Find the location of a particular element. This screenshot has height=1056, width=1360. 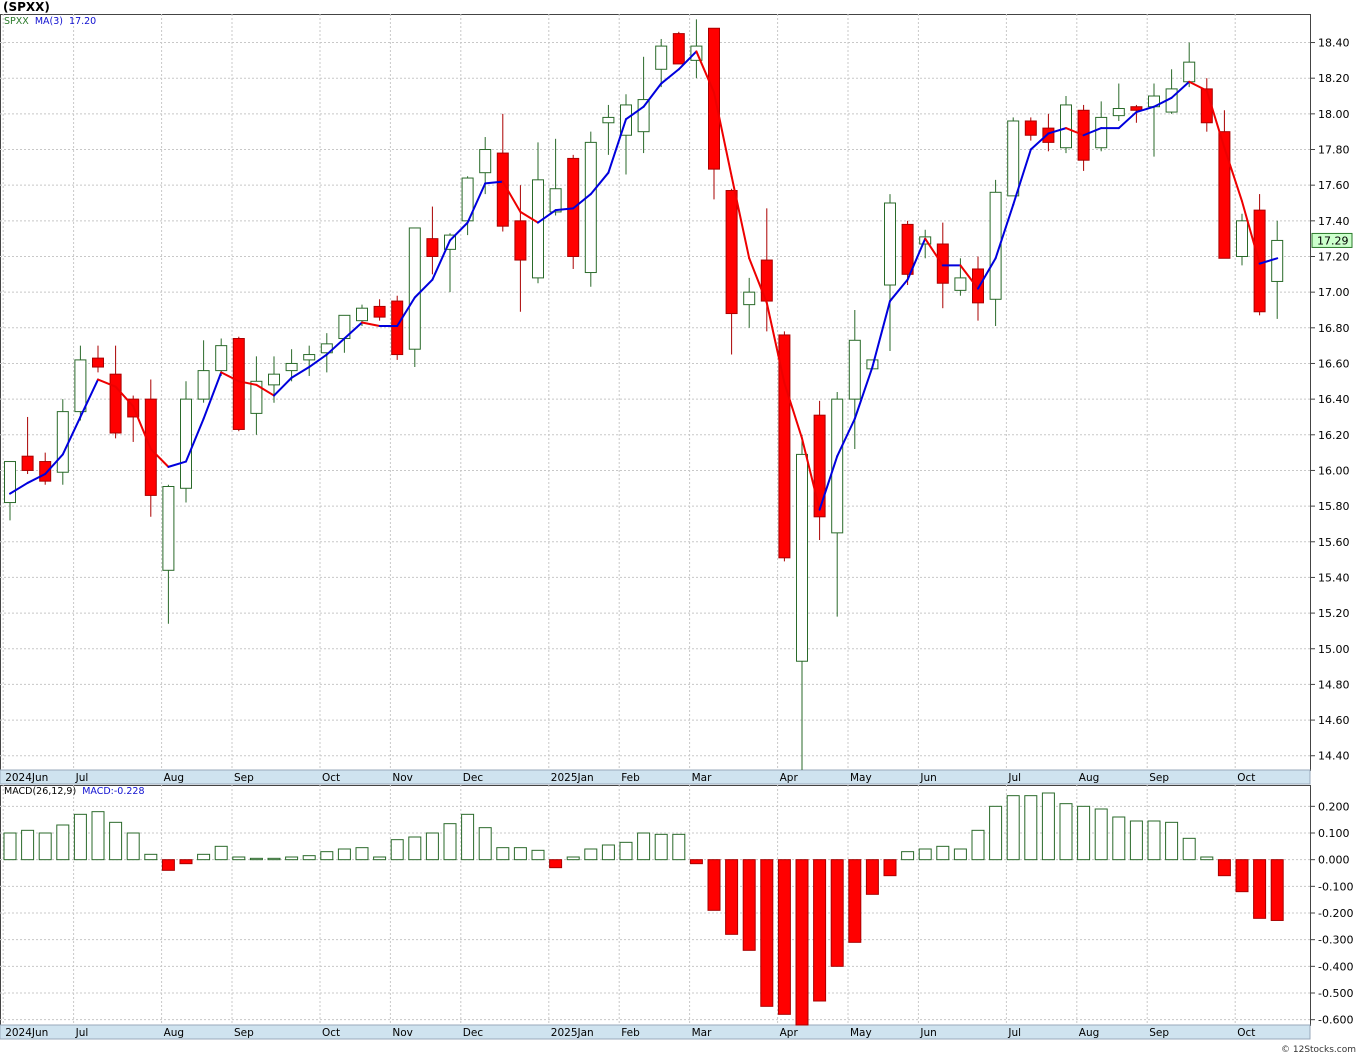

x-tick-label: 2025Jan is located at coordinates (572, 1033).